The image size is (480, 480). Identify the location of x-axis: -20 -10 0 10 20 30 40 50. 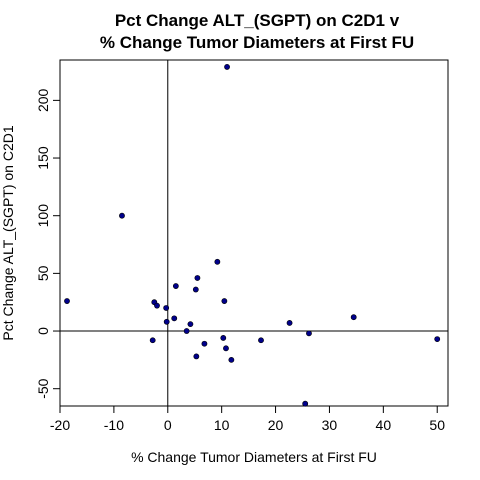
(247, 419).